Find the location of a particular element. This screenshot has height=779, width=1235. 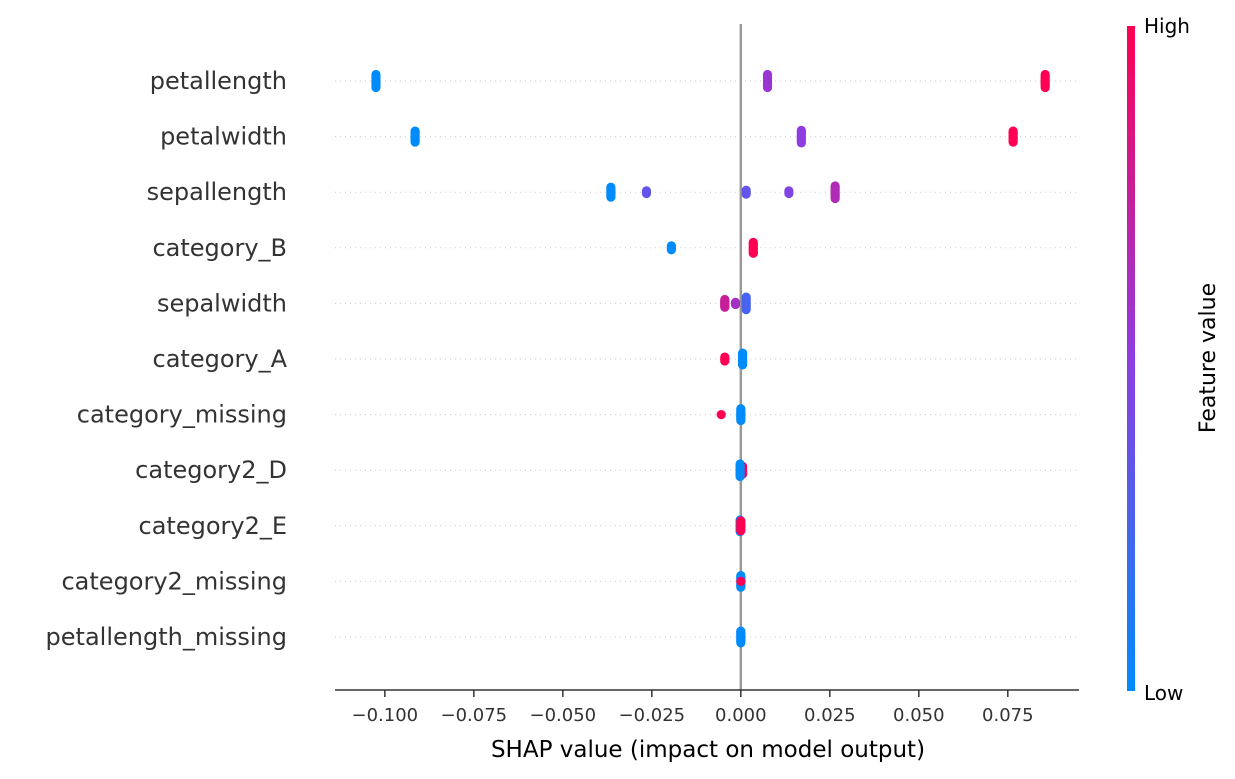

x-tick-label: −0.075 is located at coordinates (474, 715).